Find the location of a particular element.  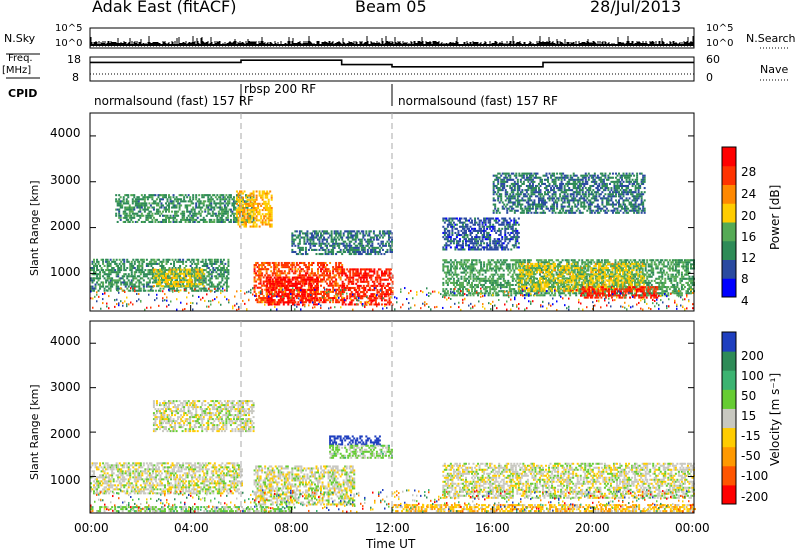

nsky-tick-high: 10^5 is located at coordinates (69, 28).